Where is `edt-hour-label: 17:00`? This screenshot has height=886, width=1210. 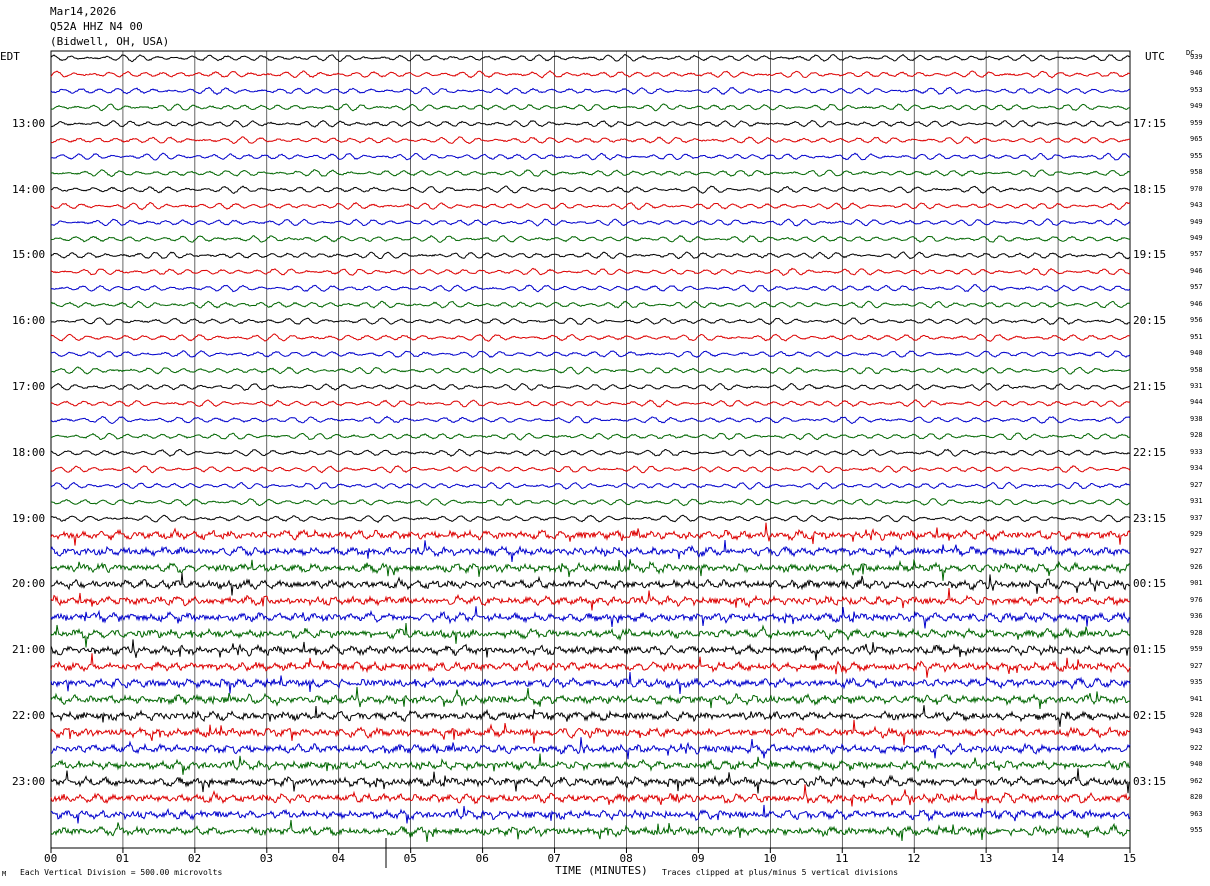
edt-hour-label: 17:00 is located at coordinates (29, 386).